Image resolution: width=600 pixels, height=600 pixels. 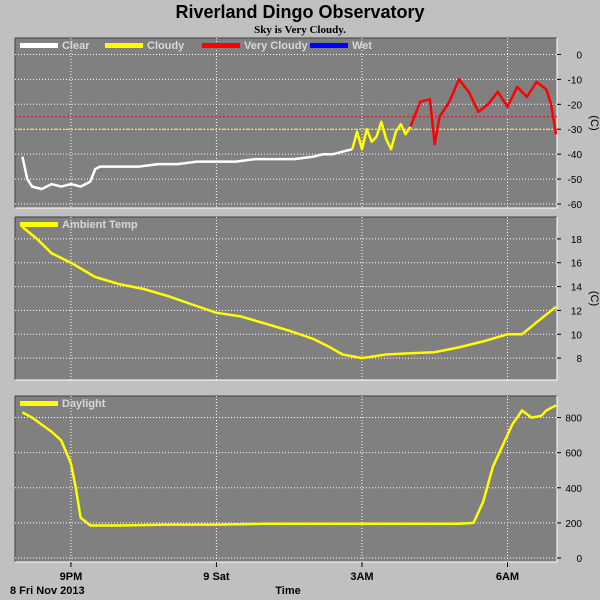 I want to click on y-tick-label: 8, so click(x=579, y=359).